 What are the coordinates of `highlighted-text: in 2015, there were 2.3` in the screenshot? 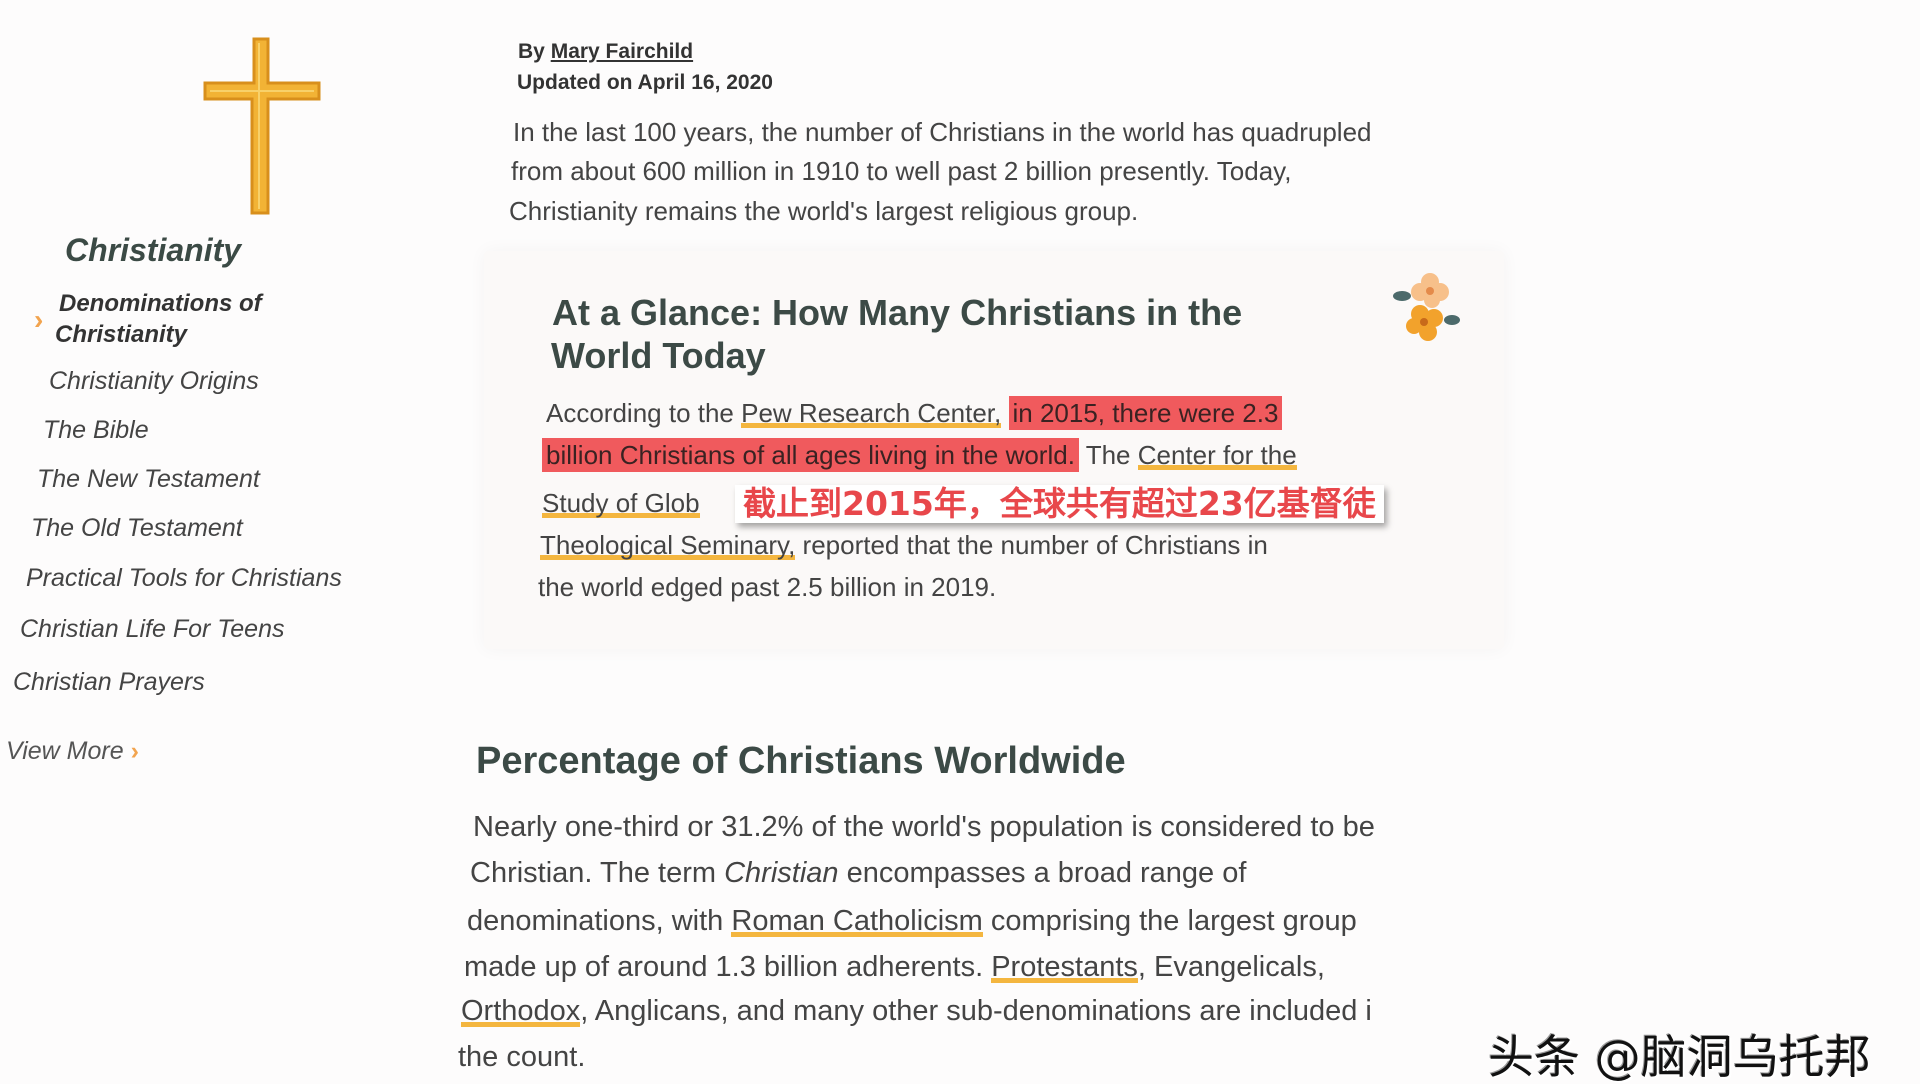 It's located at (1145, 413).